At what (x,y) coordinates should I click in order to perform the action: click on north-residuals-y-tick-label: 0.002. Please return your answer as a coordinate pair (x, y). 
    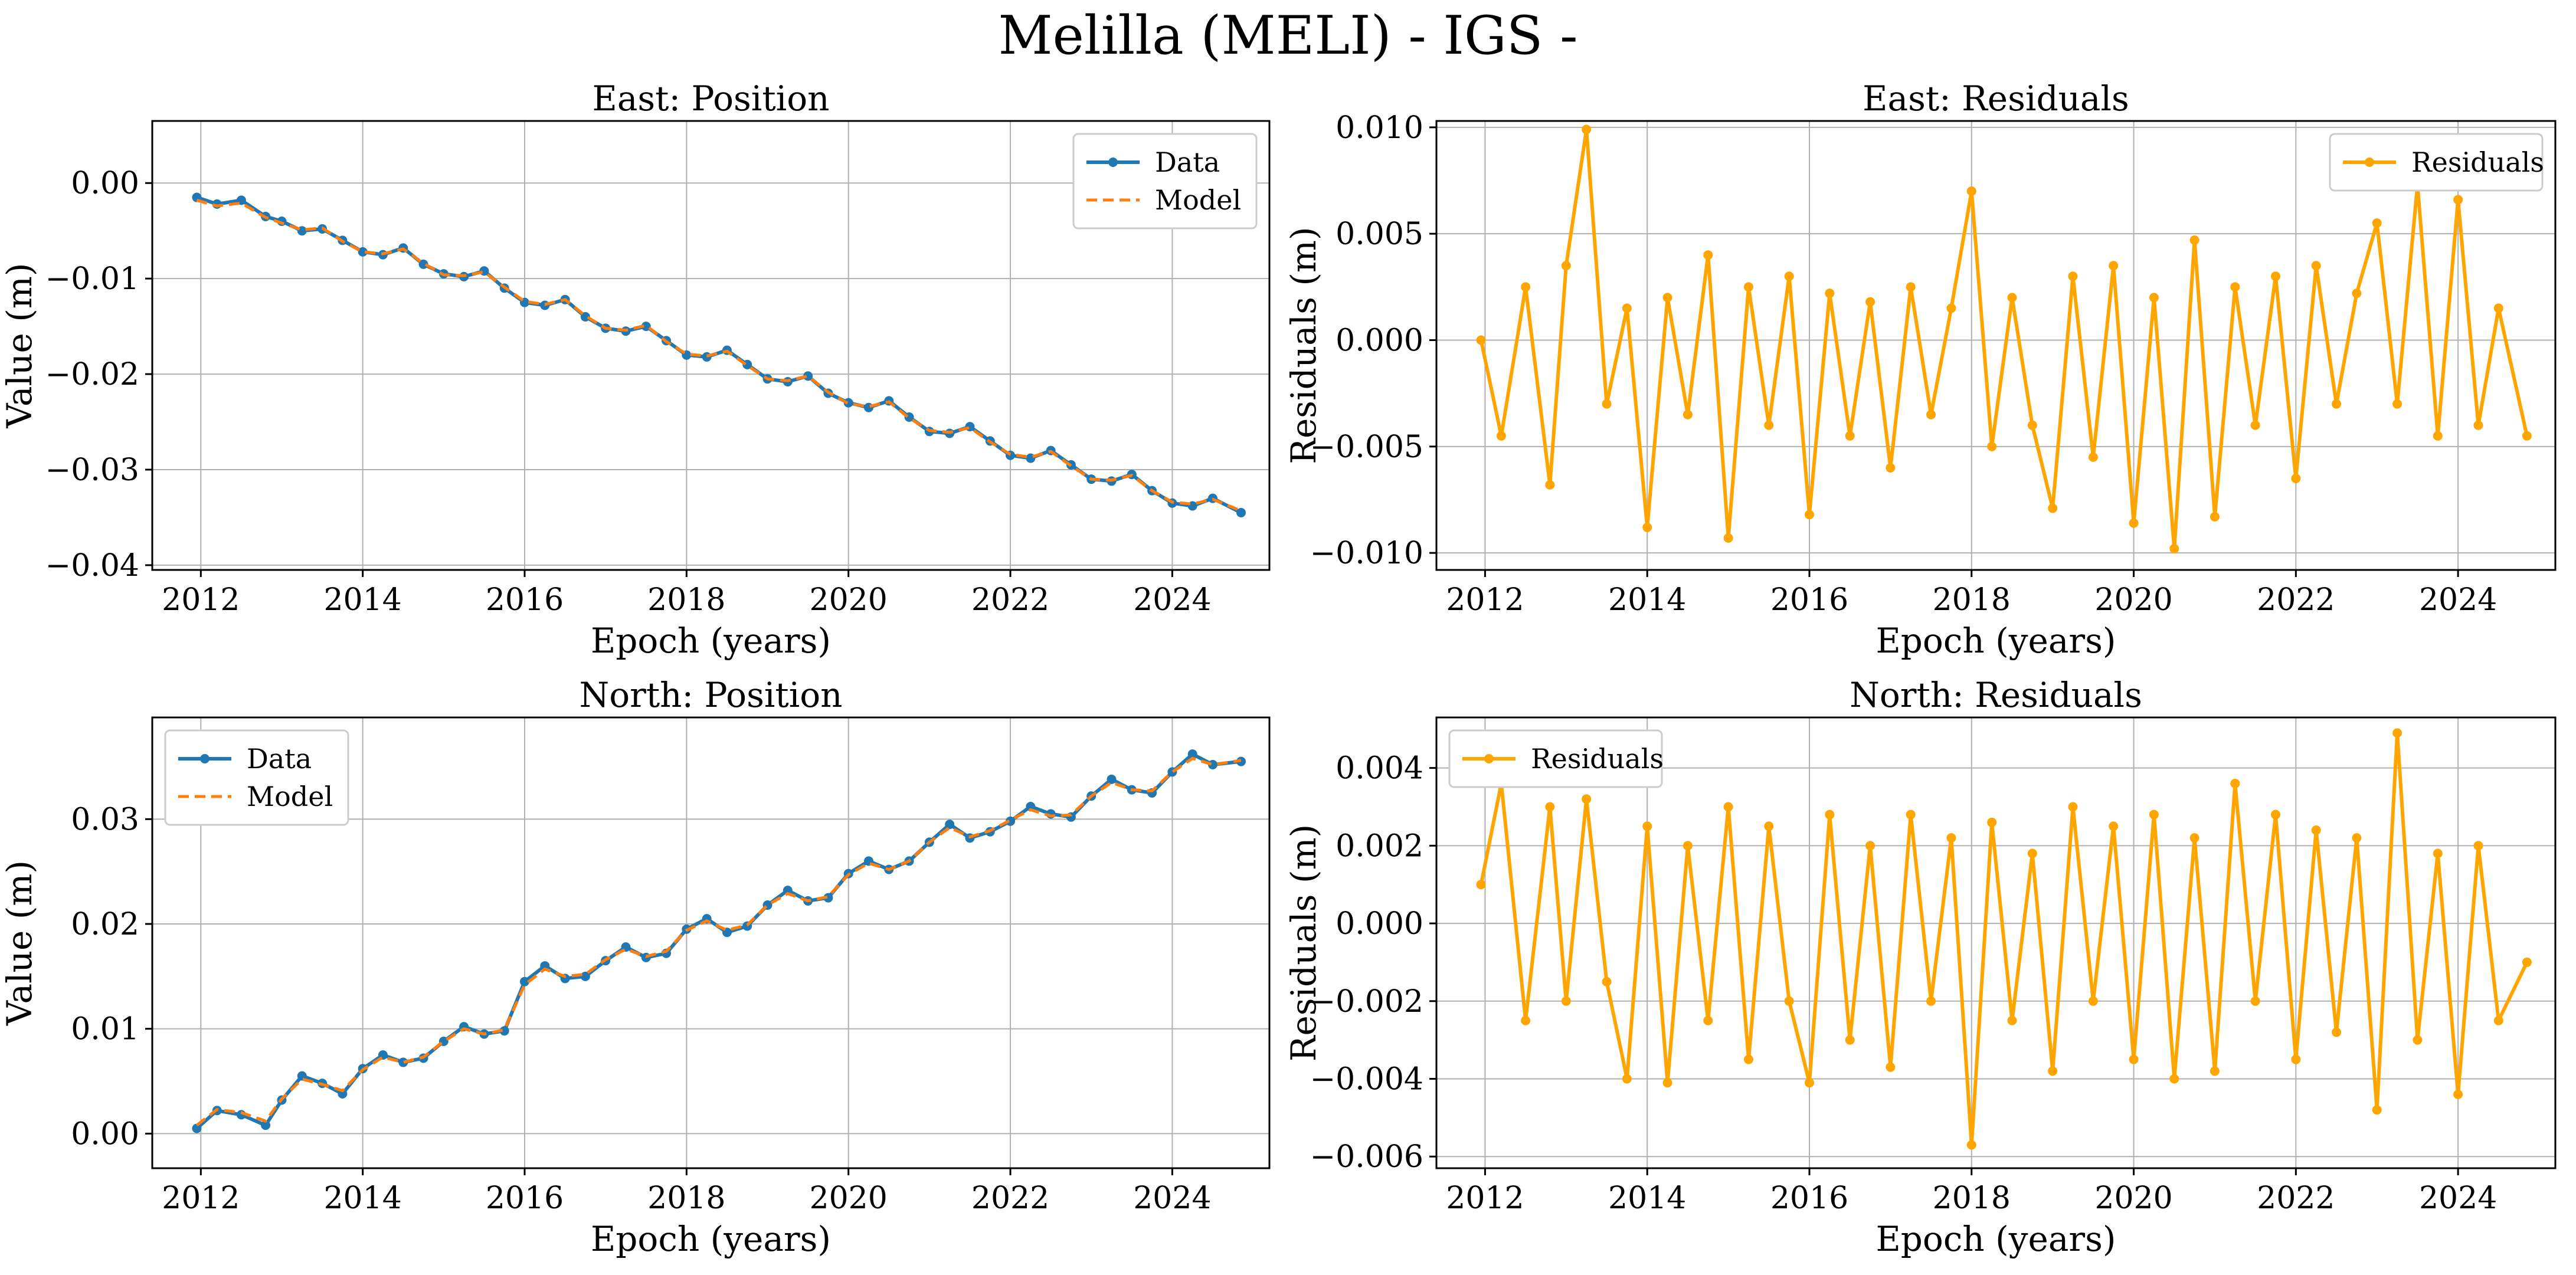
    Looking at the image, I should click on (1380, 846).